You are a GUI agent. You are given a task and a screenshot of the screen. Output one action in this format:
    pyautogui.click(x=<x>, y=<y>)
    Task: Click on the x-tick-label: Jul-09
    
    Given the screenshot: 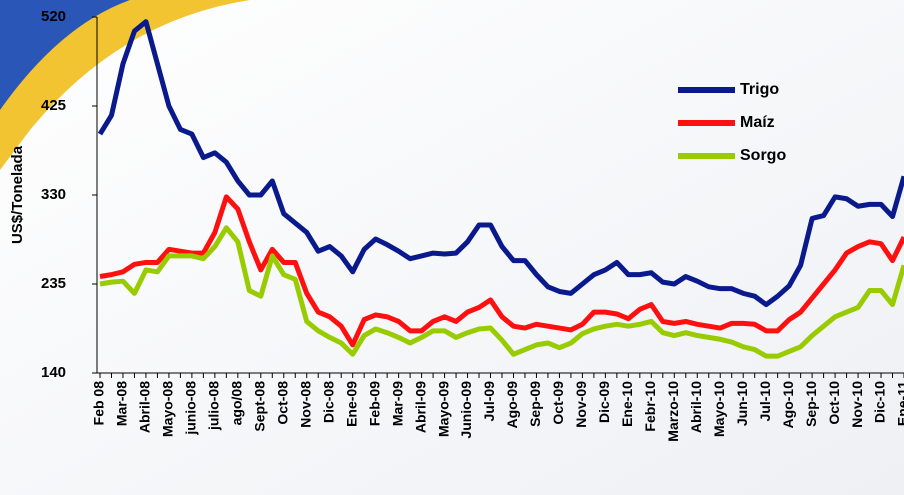 What is the action you would take?
    pyautogui.click(x=489, y=401)
    